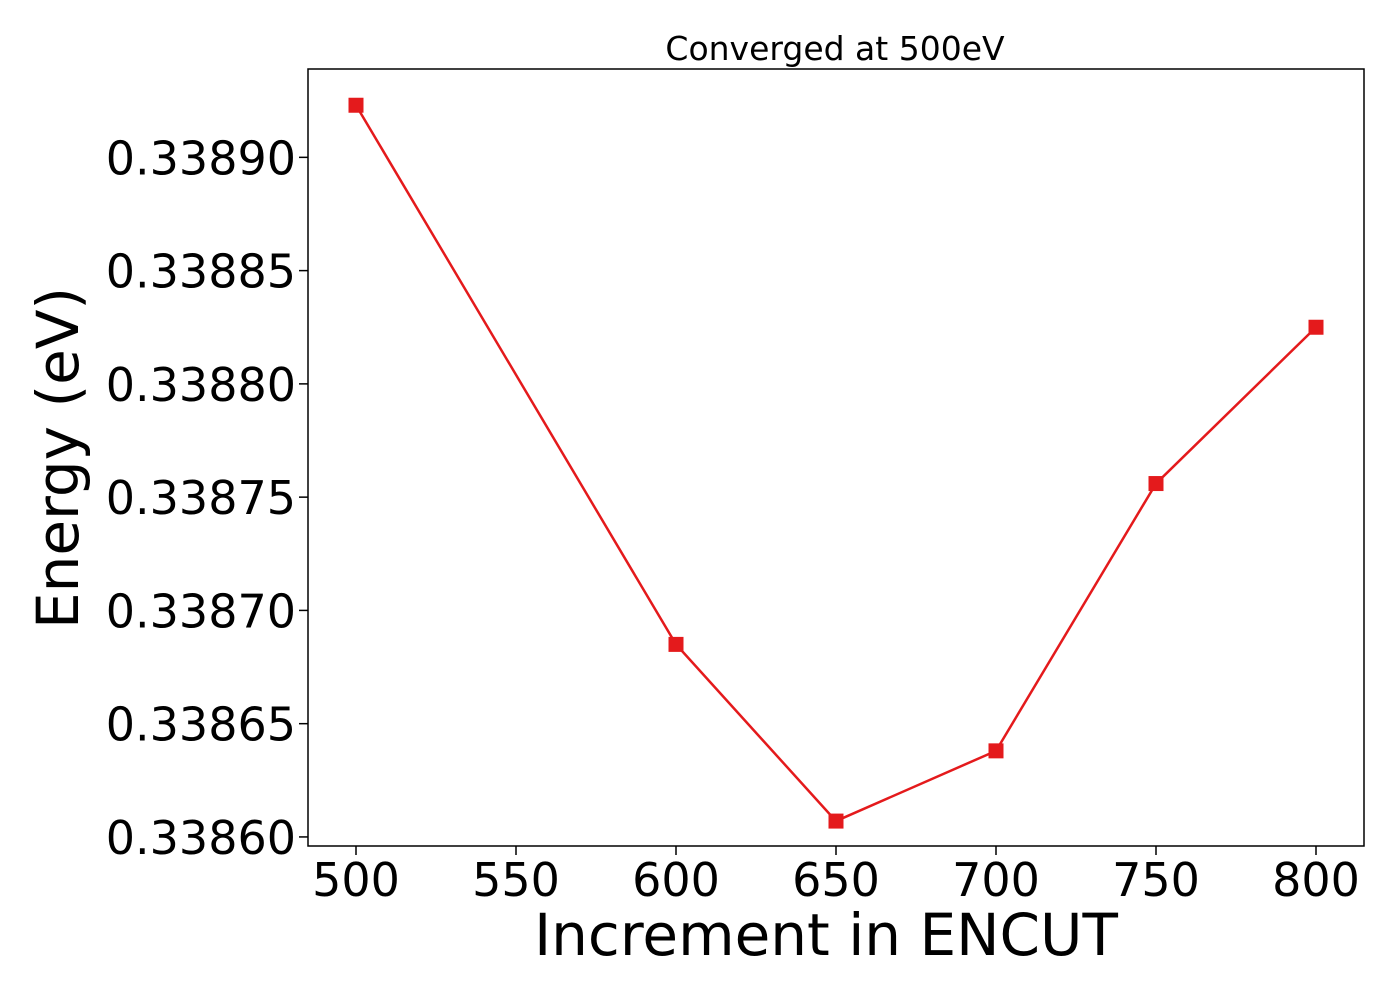 Image resolution: width=1400 pixels, height=1000 pixels. What do you see at coordinates (201, 385) in the screenshot?
I see `y-tick-label: 0.33880` at bounding box center [201, 385].